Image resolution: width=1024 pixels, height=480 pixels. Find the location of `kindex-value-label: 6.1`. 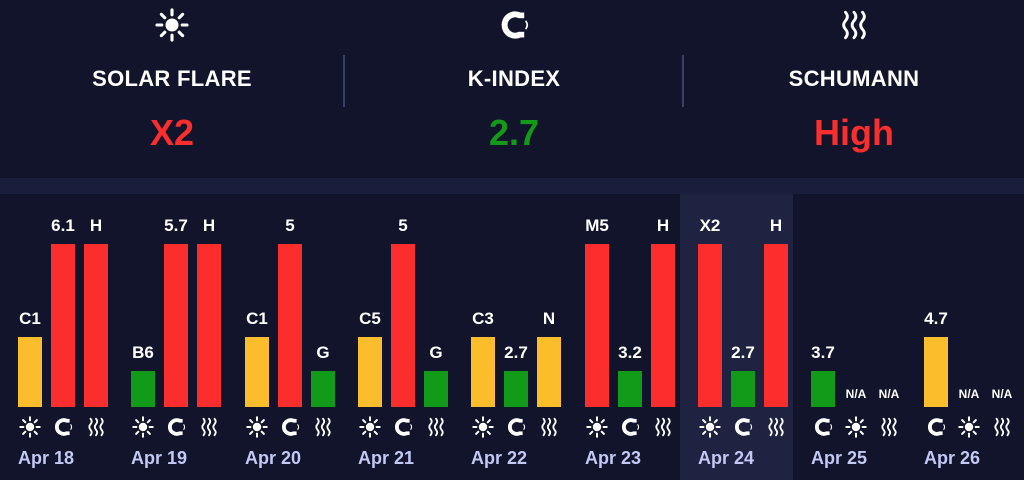

kindex-value-label: 6.1 is located at coordinates (63, 225).